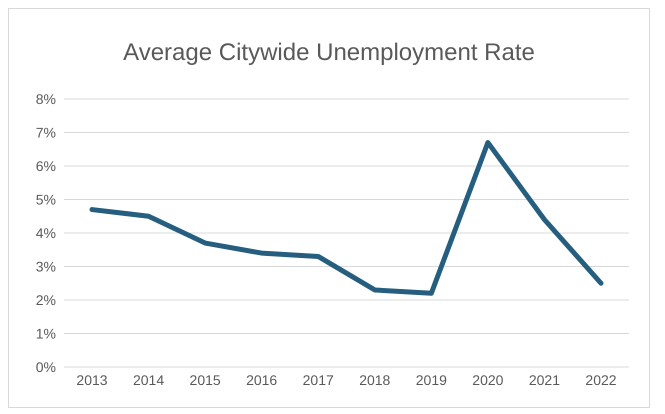 The image size is (665, 414). What do you see at coordinates (46, 266) in the screenshot?
I see `y-tick-label: 3%` at bounding box center [46, 266].